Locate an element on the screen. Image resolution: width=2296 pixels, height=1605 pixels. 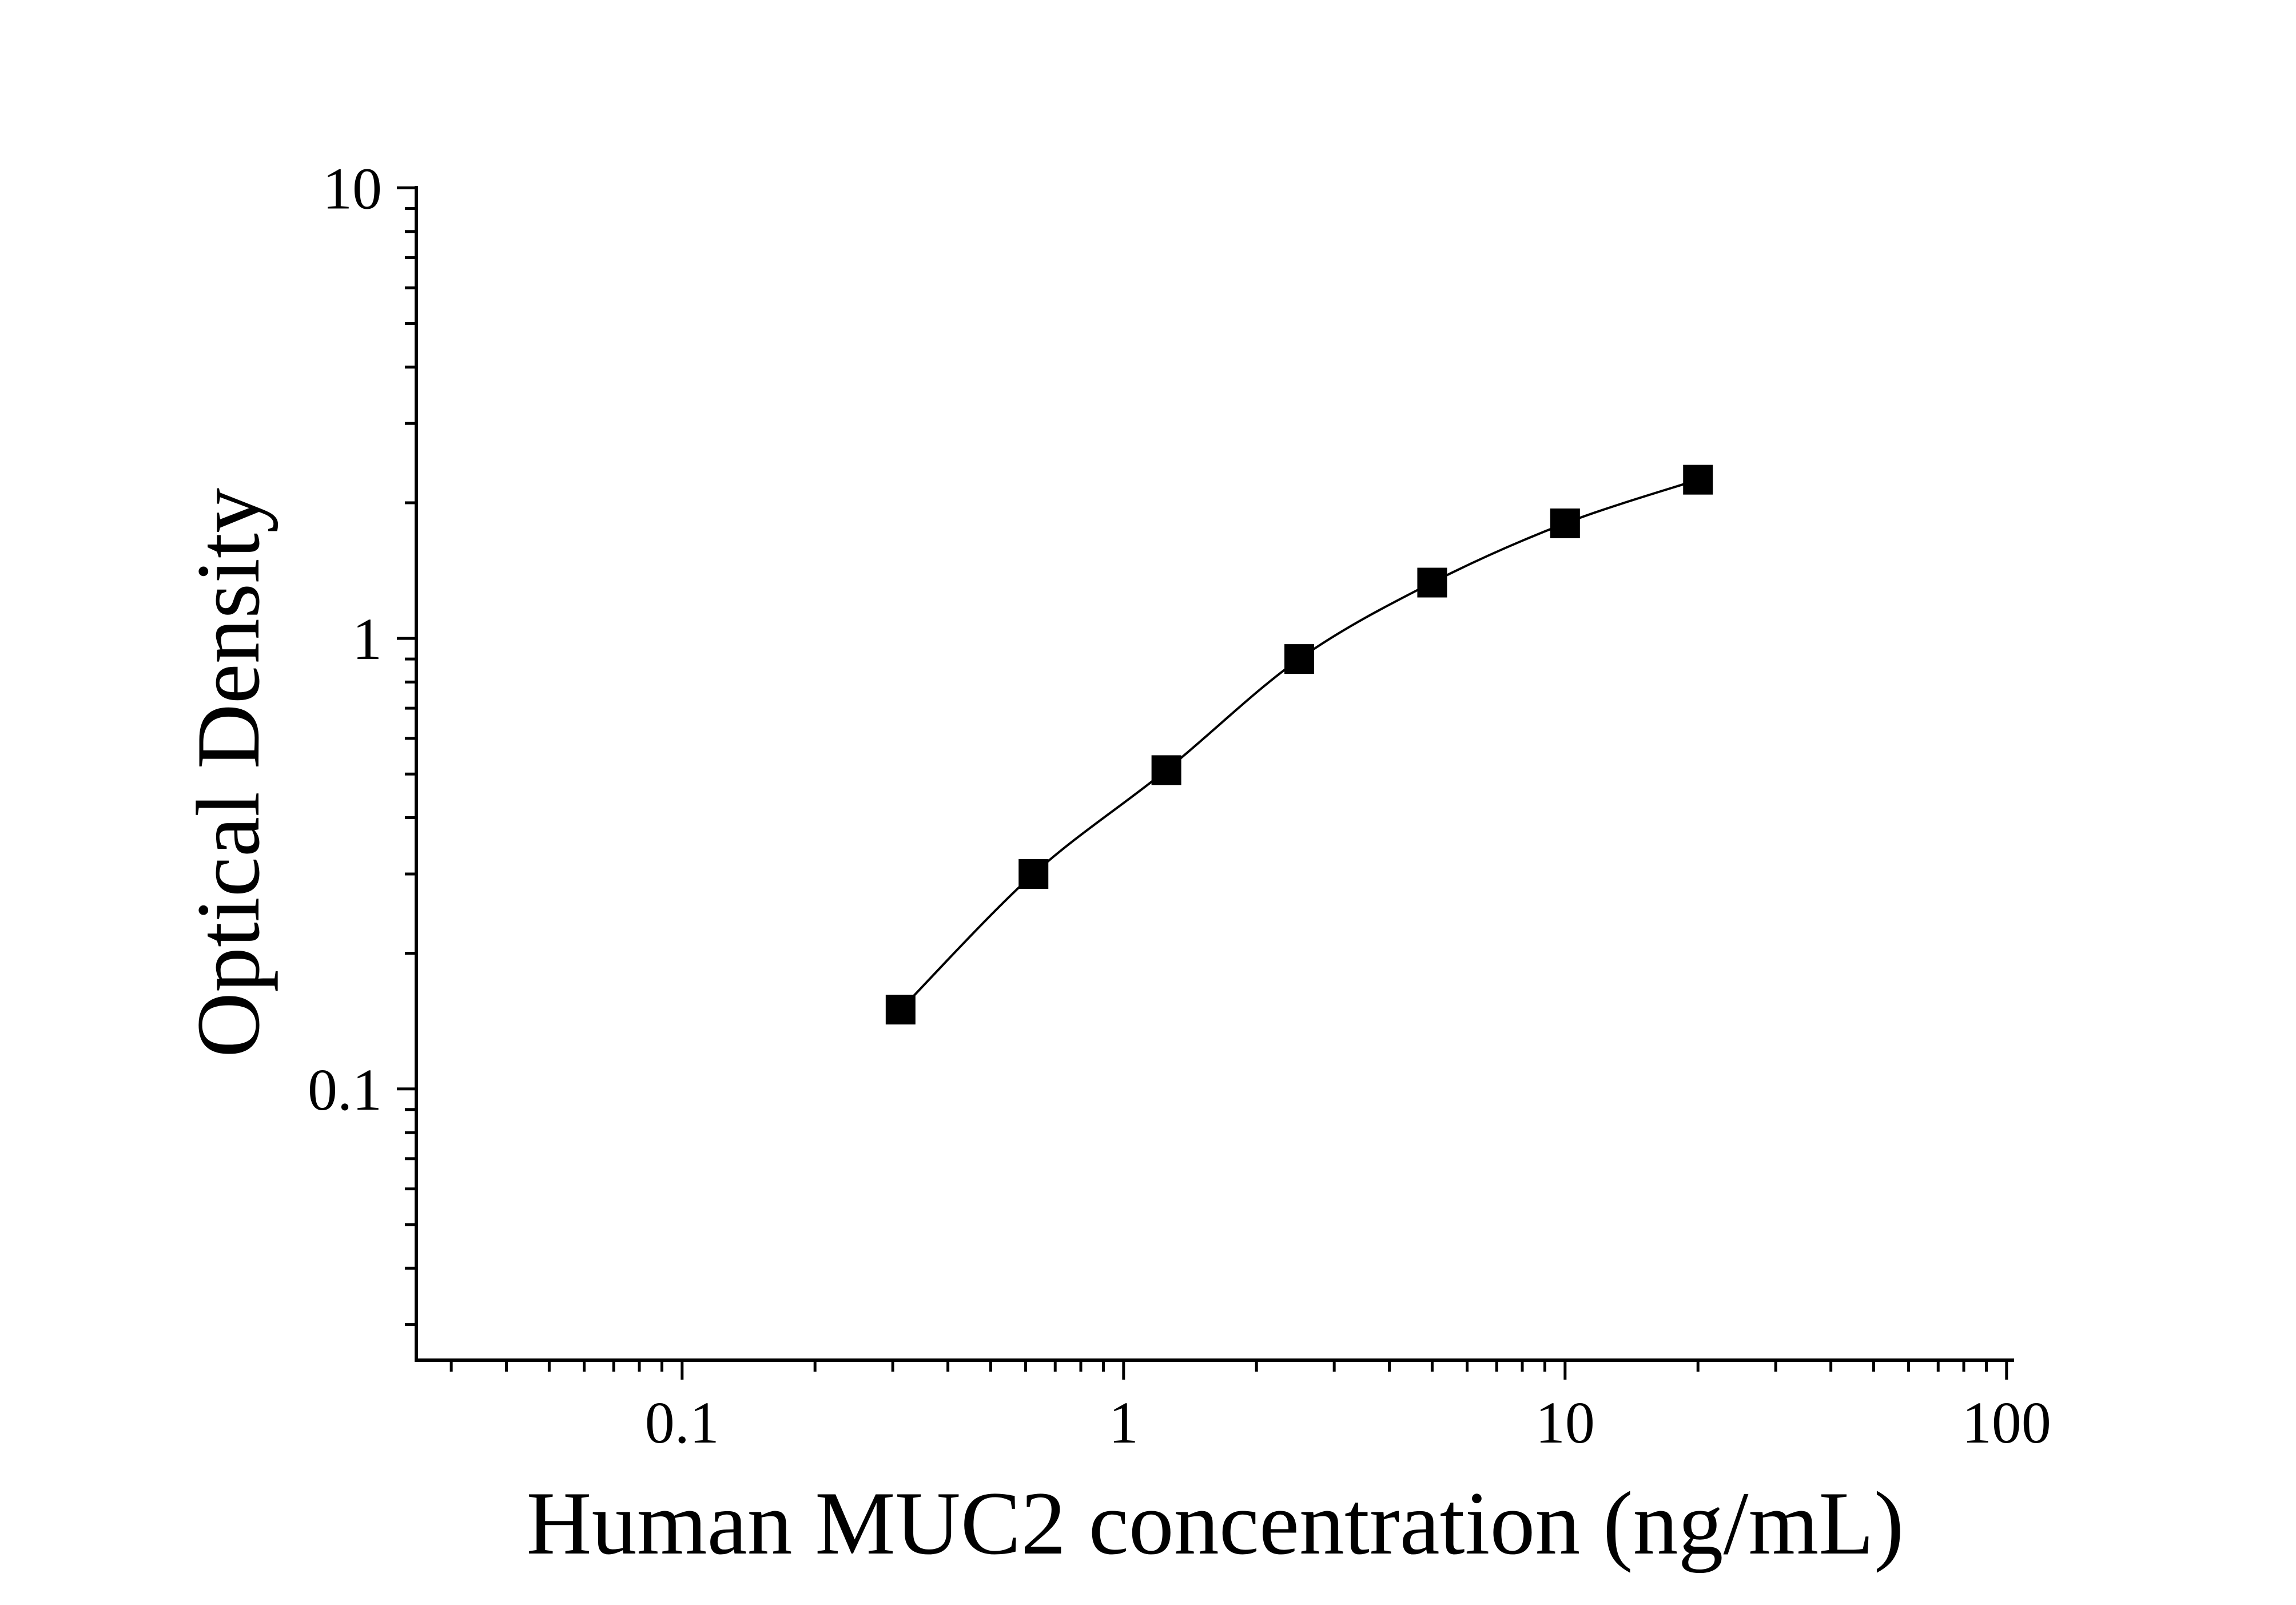
x-tick-label: 1 is located at coordinates (1124, 1423).